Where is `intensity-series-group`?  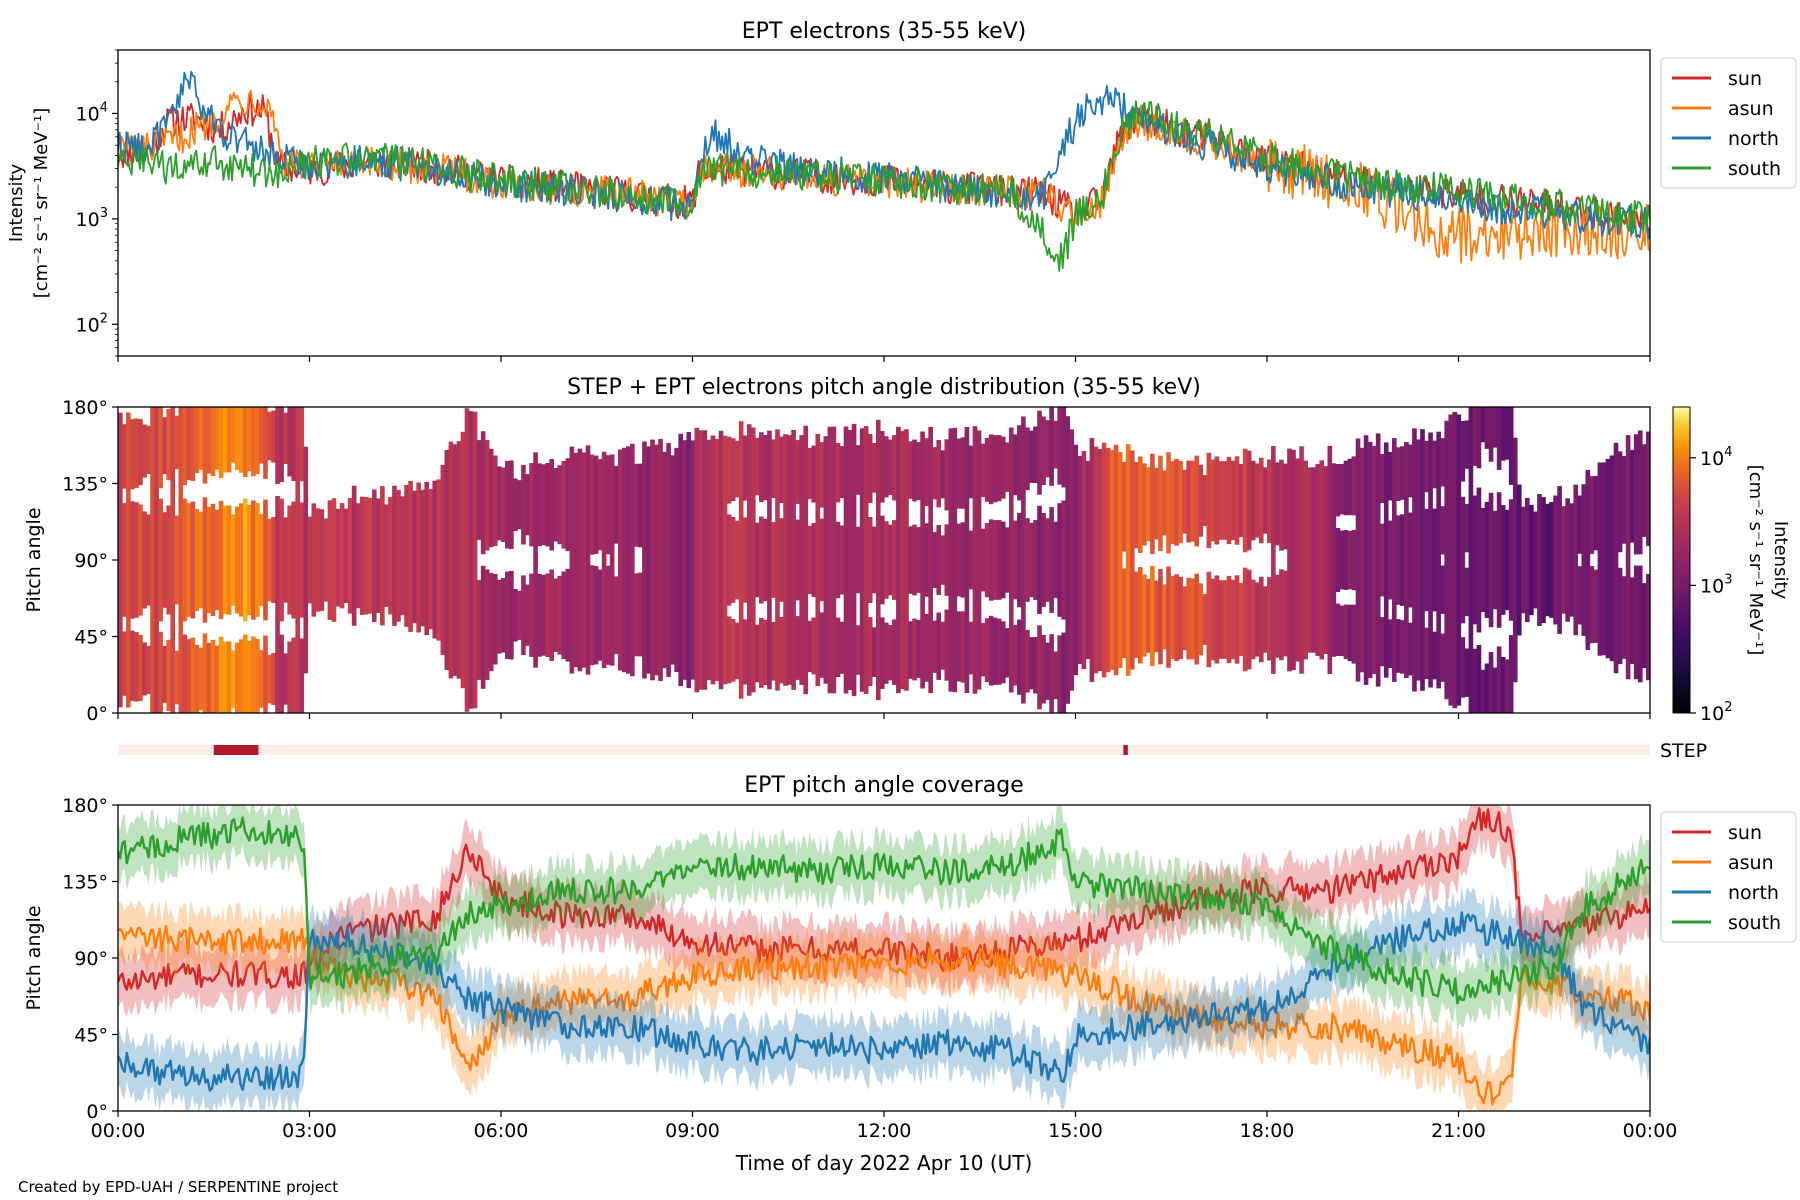 intensity-series-group is located at coordinates (884, 171).